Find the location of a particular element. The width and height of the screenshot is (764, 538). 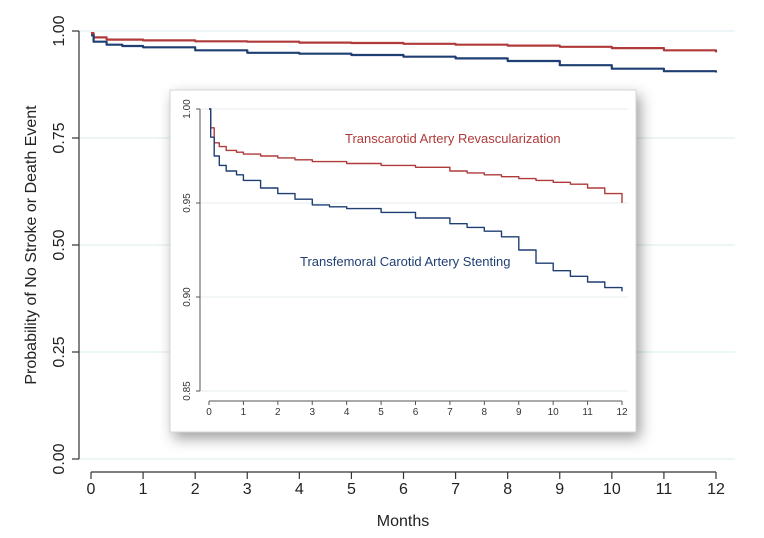

main-x-tick-label: 8 is located at coordinates (507, 489).